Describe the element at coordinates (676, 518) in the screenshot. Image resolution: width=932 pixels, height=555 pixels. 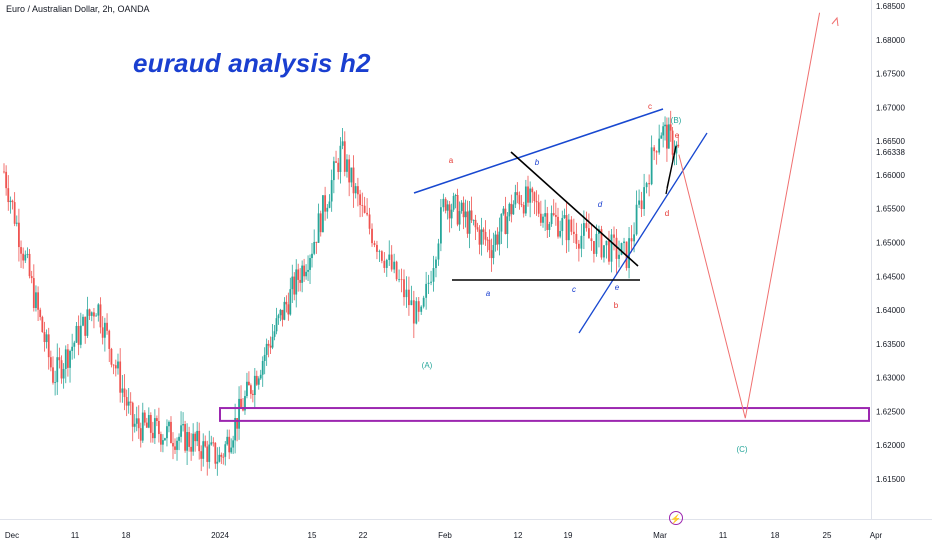
I see `lightning-icon: ⚡` at that location.